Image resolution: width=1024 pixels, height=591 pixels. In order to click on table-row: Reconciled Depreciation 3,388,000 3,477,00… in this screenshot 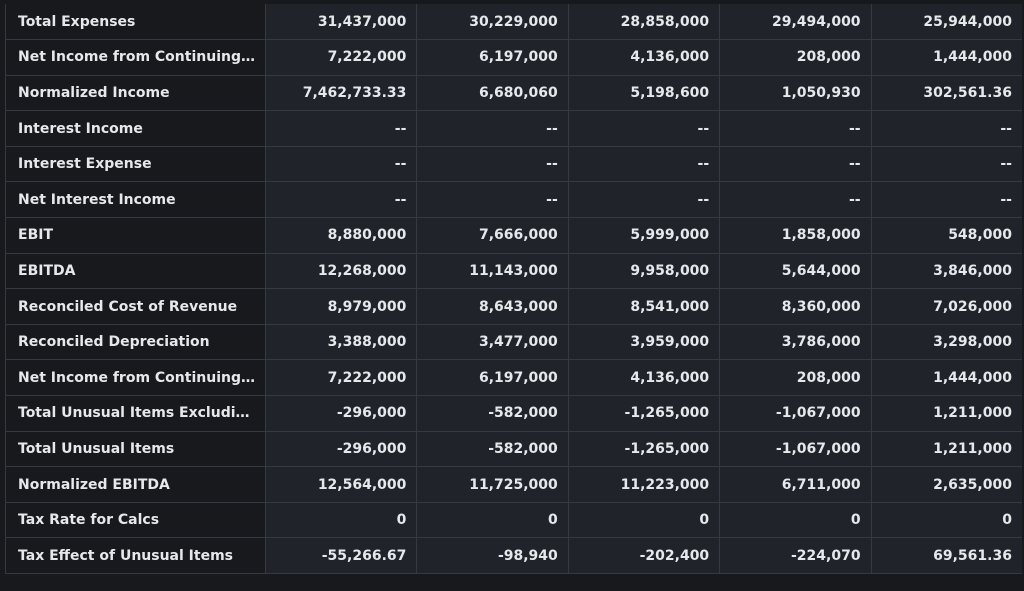, I will do `click(513, 342)`.